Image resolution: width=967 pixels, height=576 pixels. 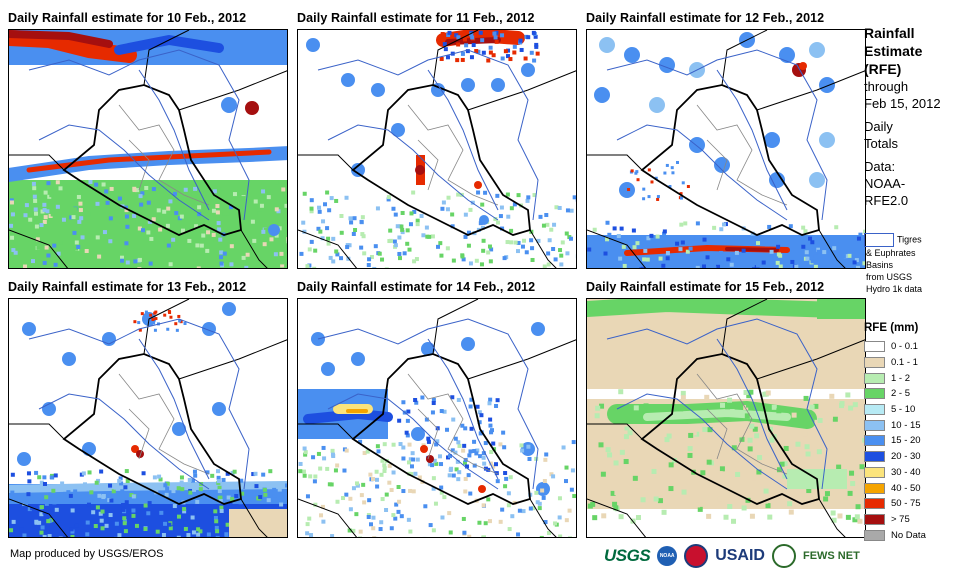 What do you see at coordinates (894, 289) in the screenshot?
I see `basin-label: Hydro 1k data` at bounding box center [894, 289].